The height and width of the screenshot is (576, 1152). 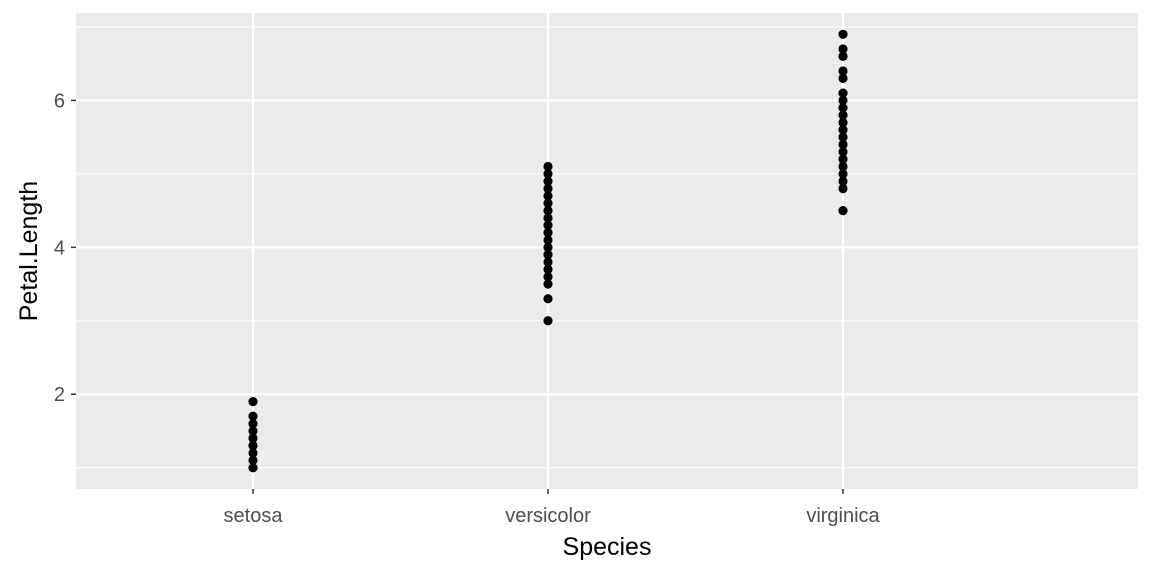 I want to click on y-tick-label: 6, so click(x=59, y=101).